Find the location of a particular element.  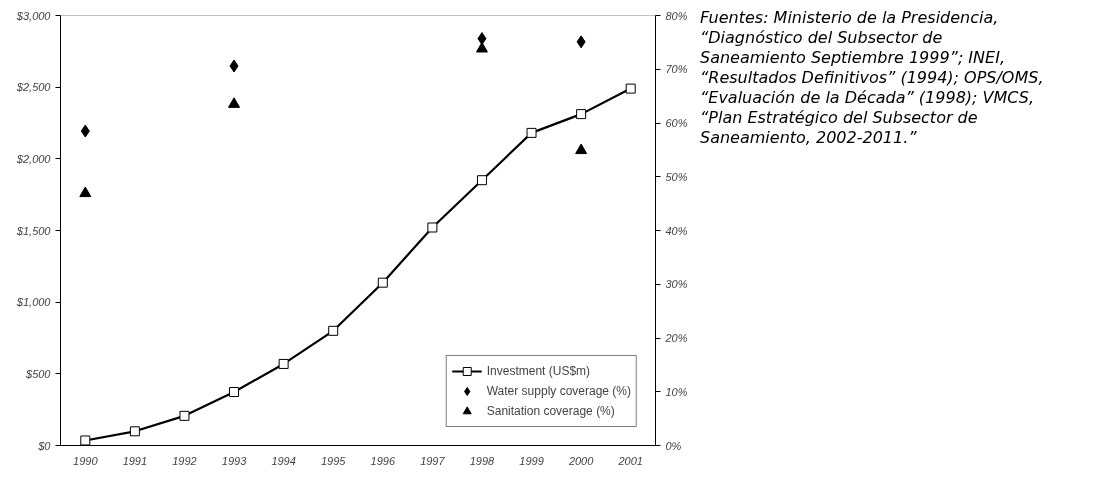

x-tick-label: 1996 is located at coordinates (383, 460).